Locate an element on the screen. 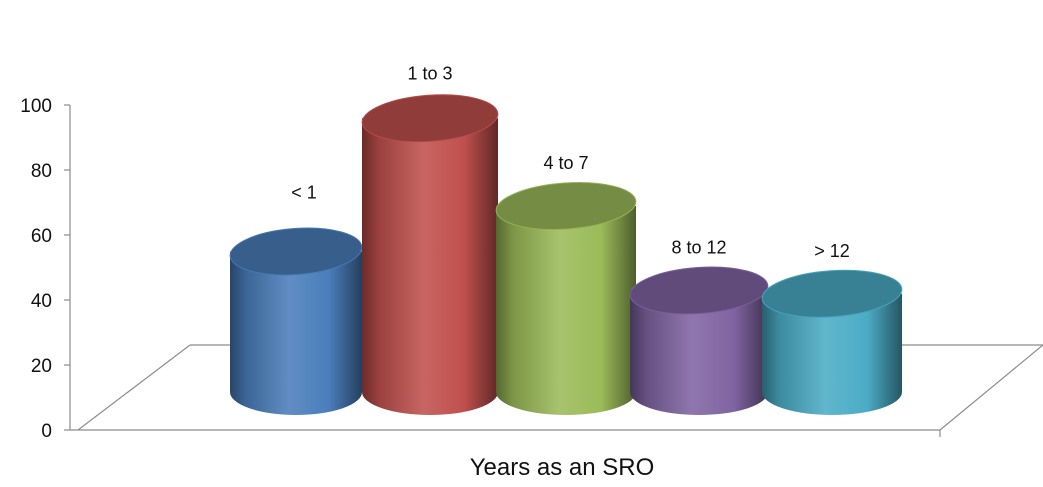  data-label: 4 to 7 is located at coordinates (565, 163).